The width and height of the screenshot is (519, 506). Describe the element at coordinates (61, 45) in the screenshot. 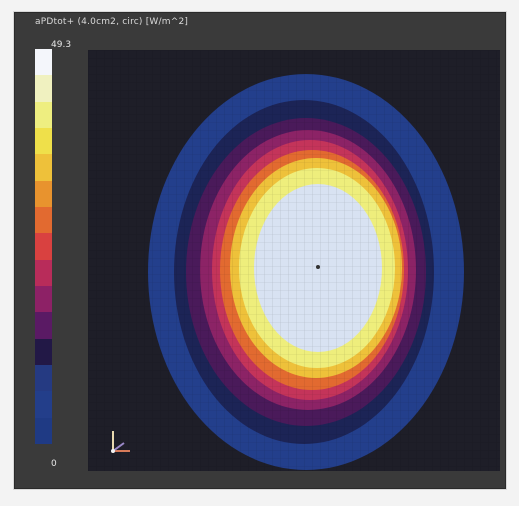

I see `scale-max-label: 49.3` at that location.